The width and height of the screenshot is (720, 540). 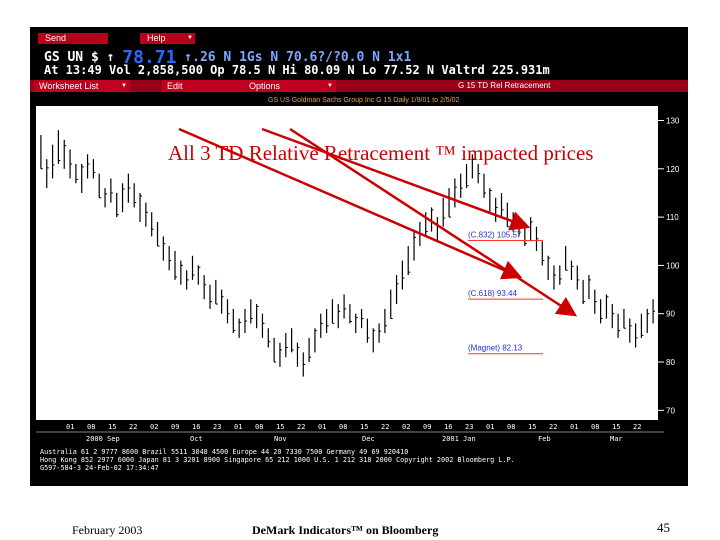 I want to click on y-axis-panel, so click(x=673, y=263).